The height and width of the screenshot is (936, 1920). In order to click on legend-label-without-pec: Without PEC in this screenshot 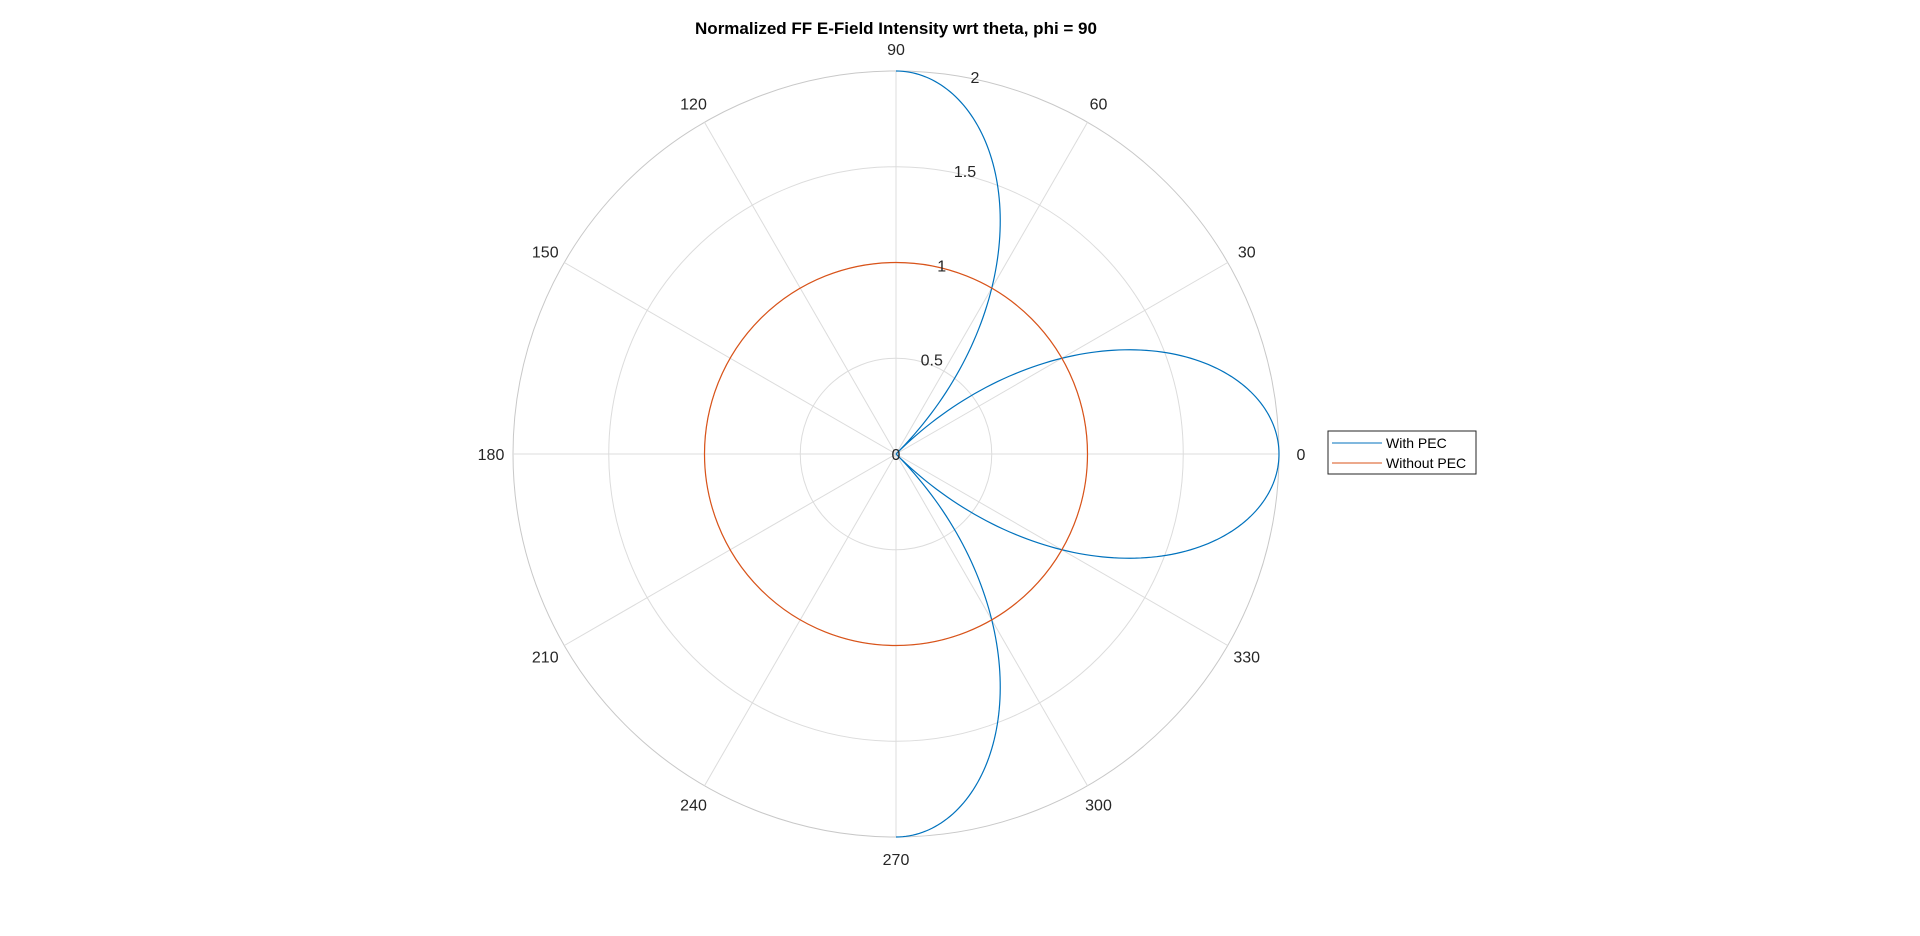, I will do `click(1426, 463)`.